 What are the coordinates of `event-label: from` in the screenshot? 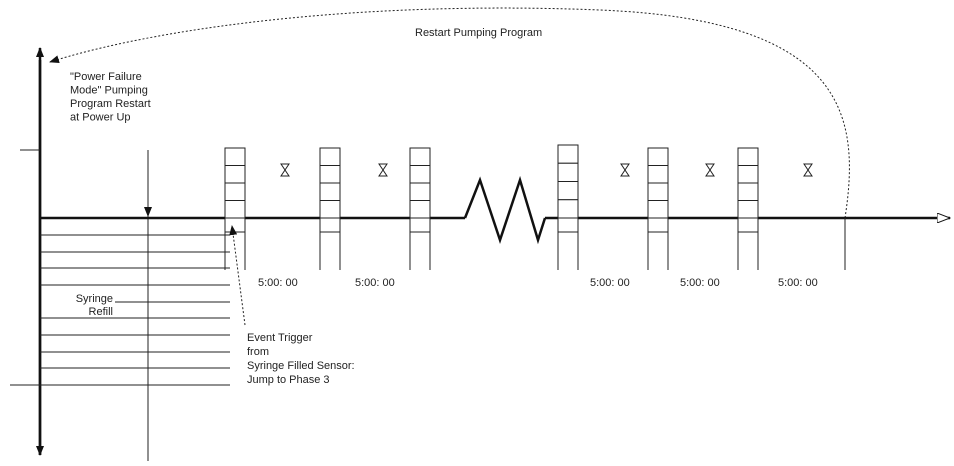 It's located at (258, 352).